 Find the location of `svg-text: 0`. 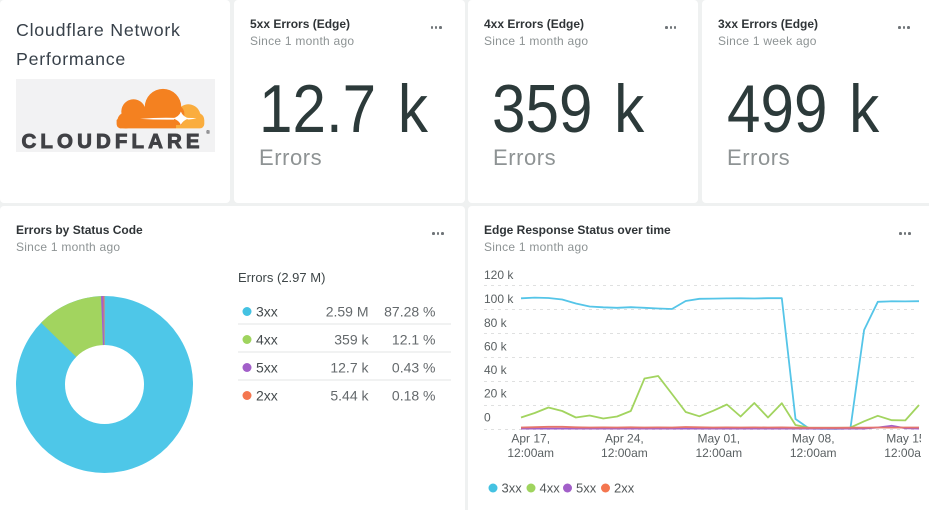

svg-text: 0 is located at coordinates (487, 418).